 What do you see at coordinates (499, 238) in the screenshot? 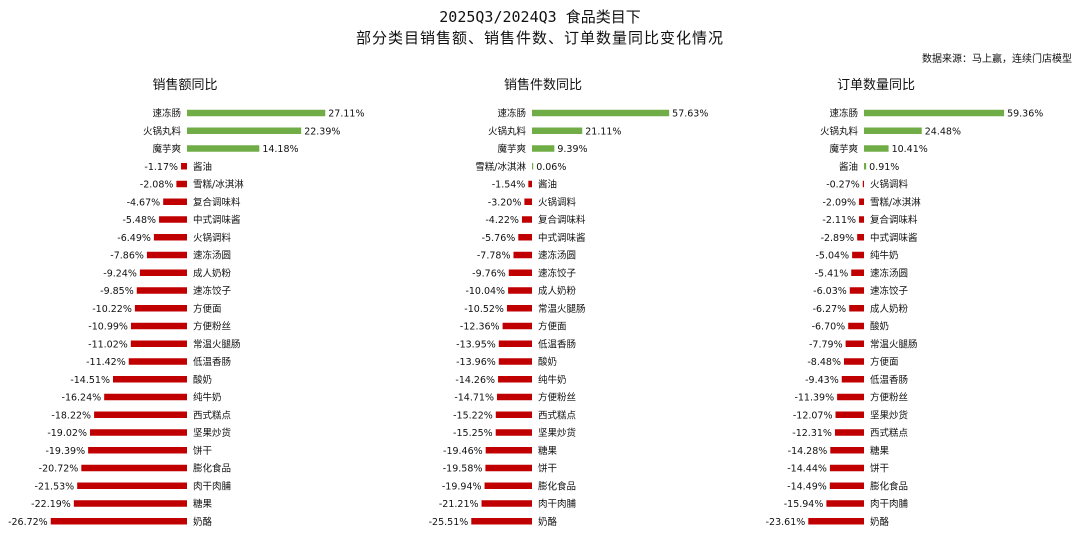
I see `data-label: -5.76%` at bounding box center [499, 238].